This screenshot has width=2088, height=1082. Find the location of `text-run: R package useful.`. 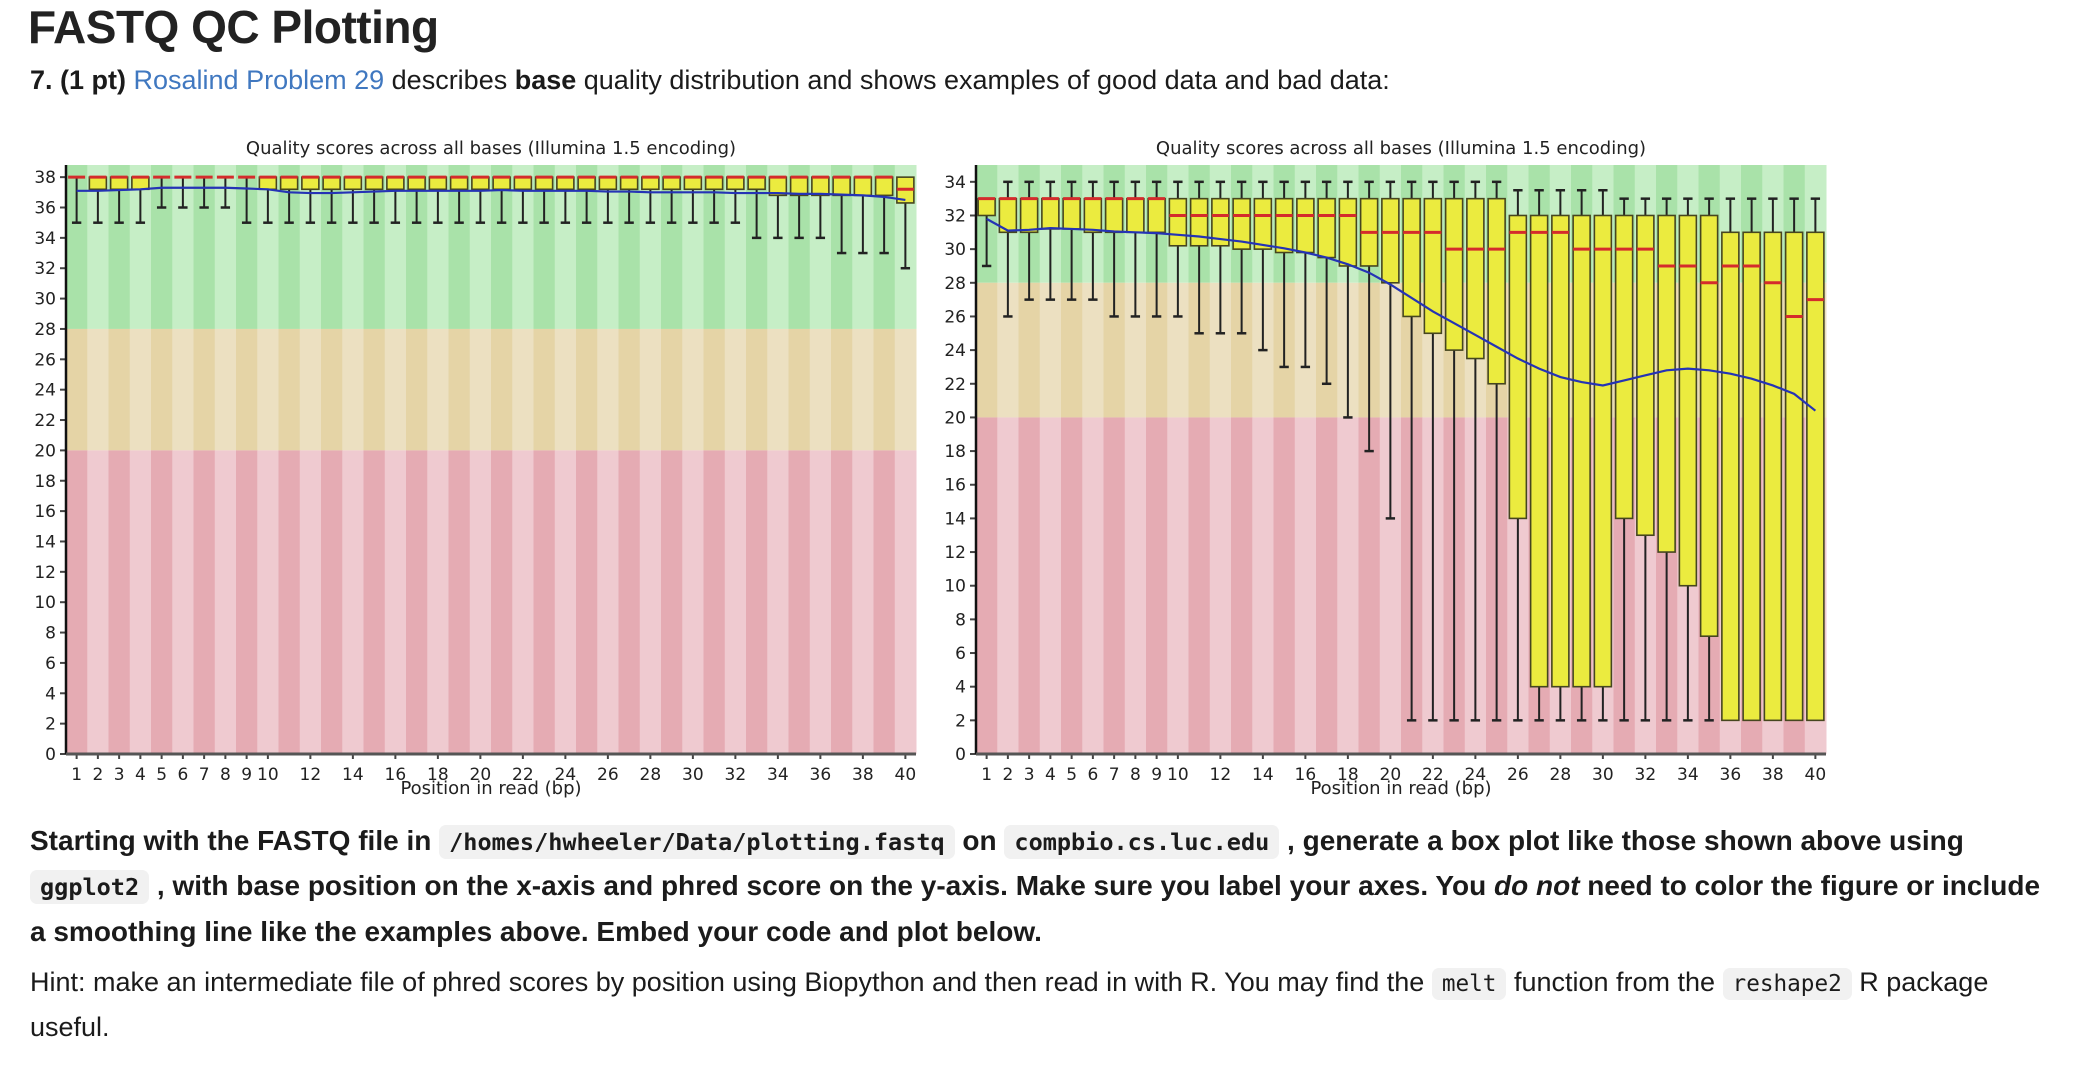

text-run: R package useful. is located at coordinates (1009, 1004).